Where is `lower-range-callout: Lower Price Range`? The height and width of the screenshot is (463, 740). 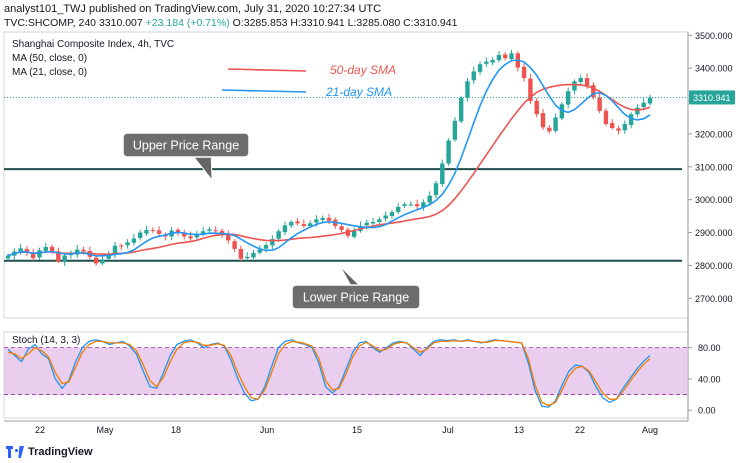 lower-range-callout: Lower Price Range is located at coordinates (356, 287).